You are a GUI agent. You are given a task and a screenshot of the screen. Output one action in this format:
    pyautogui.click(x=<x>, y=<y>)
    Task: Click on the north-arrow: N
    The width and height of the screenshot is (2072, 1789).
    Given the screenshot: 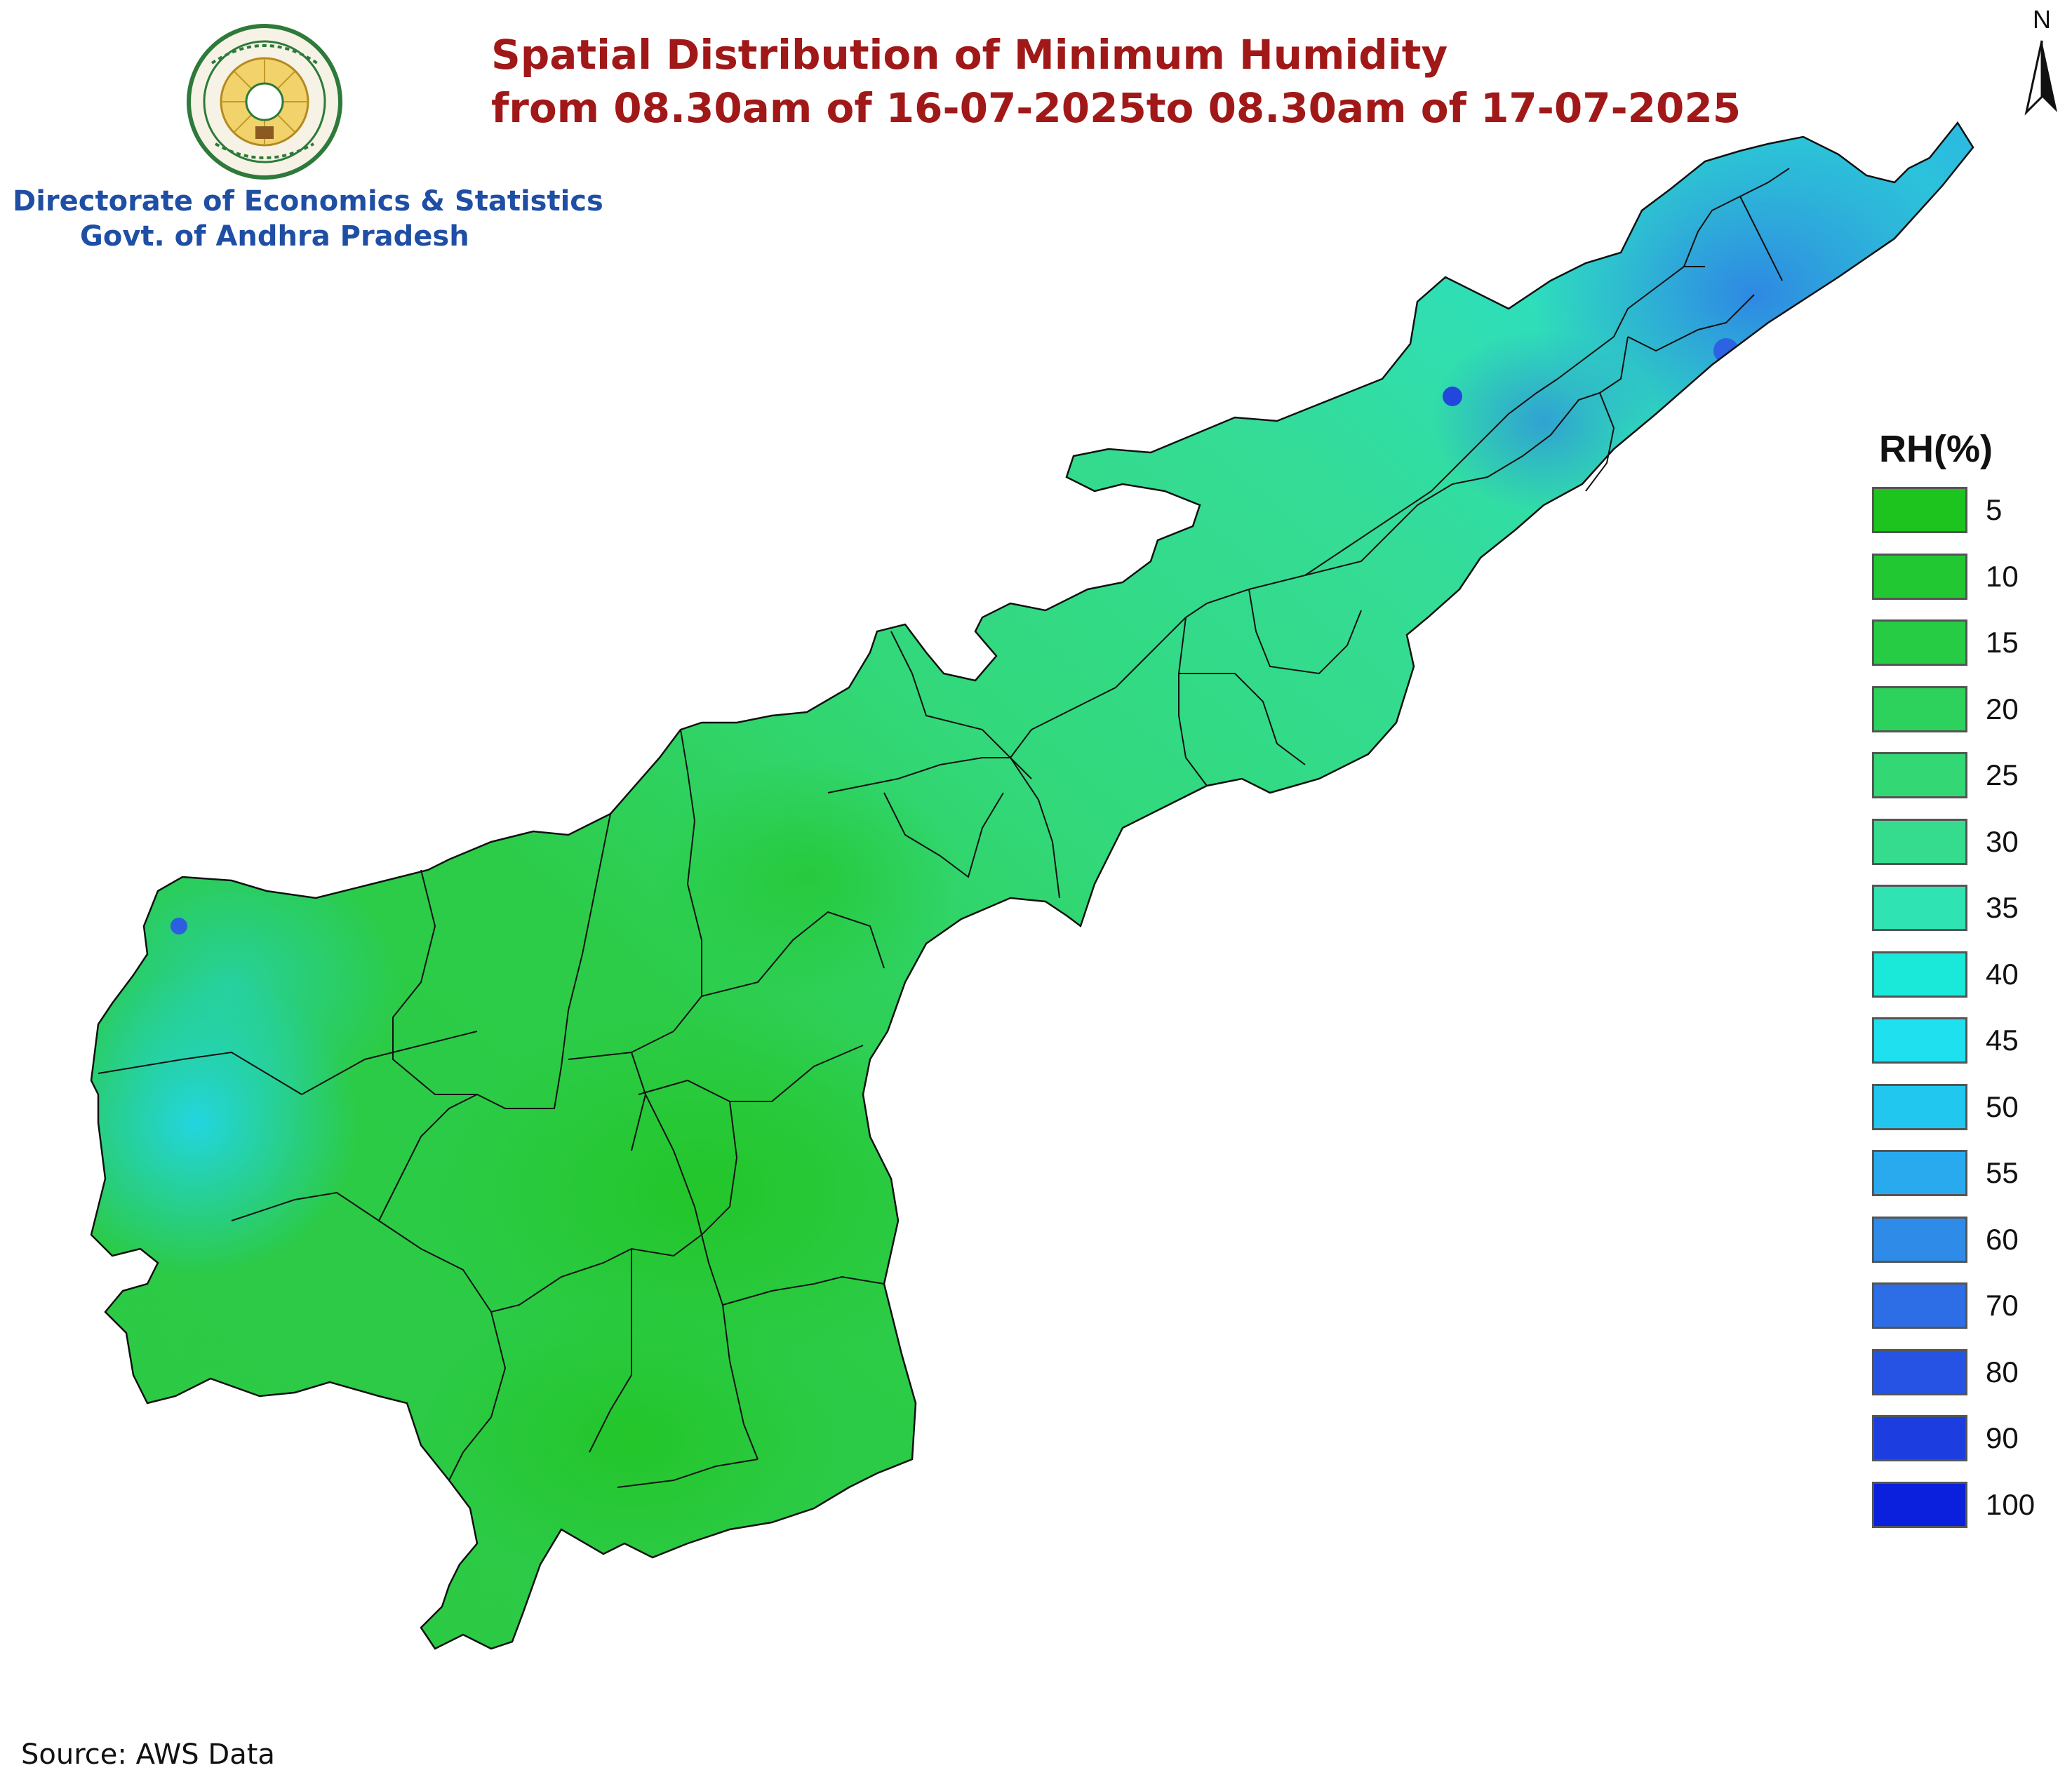 What is the action you would take?
    pyautogui.click(x=2042, y=62)
    